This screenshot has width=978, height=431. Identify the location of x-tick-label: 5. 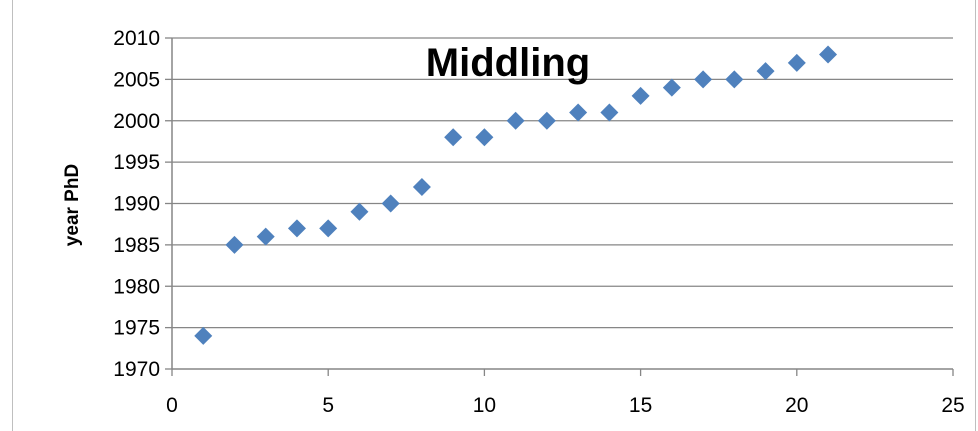
(328, 405).